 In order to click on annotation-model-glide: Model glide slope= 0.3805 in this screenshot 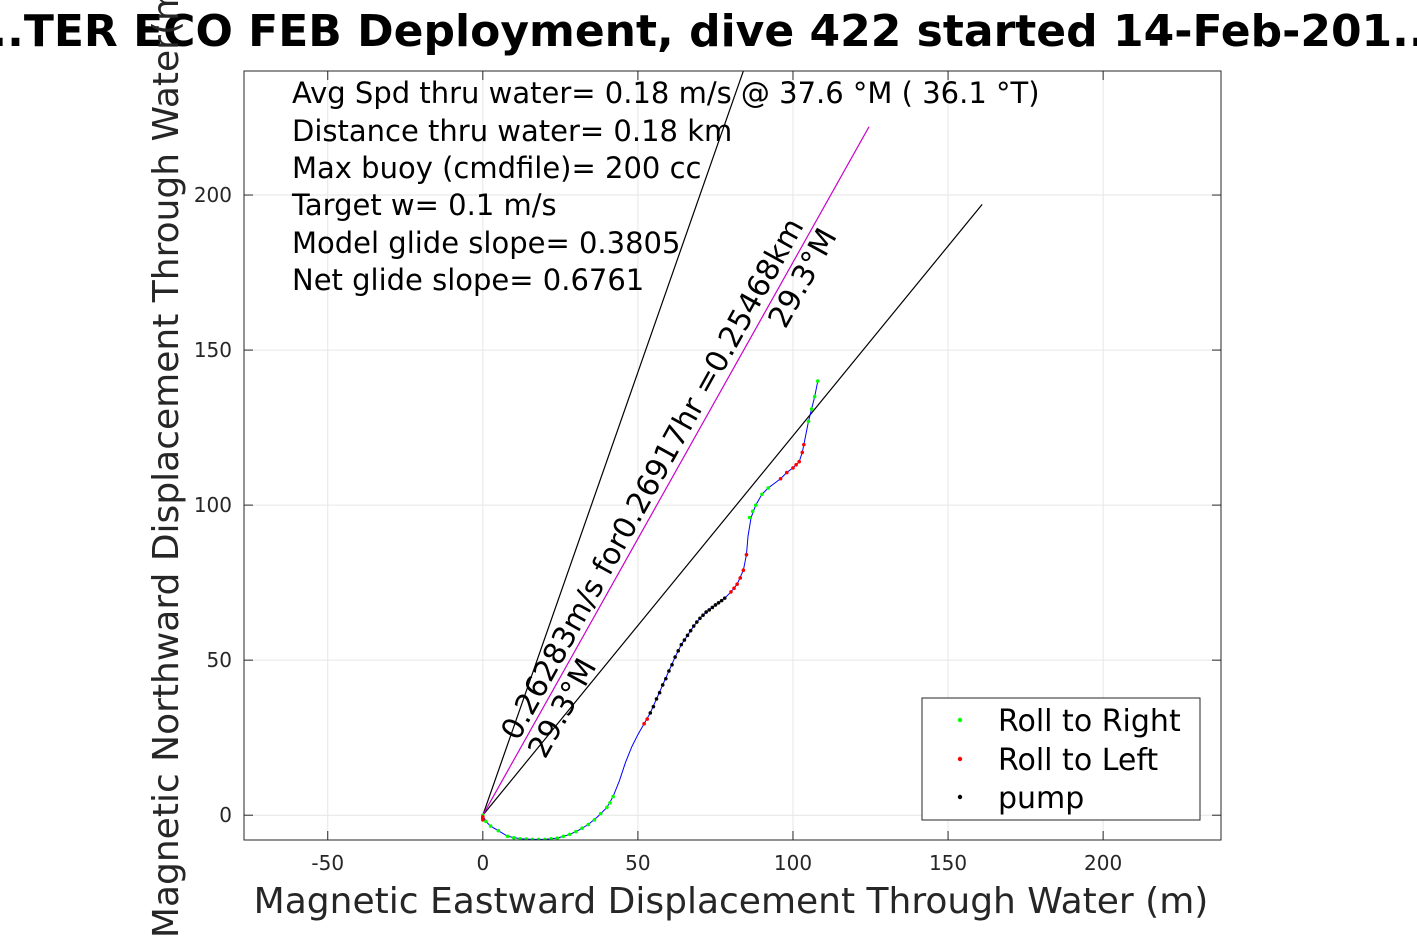, I will do `click(486, 243)`.